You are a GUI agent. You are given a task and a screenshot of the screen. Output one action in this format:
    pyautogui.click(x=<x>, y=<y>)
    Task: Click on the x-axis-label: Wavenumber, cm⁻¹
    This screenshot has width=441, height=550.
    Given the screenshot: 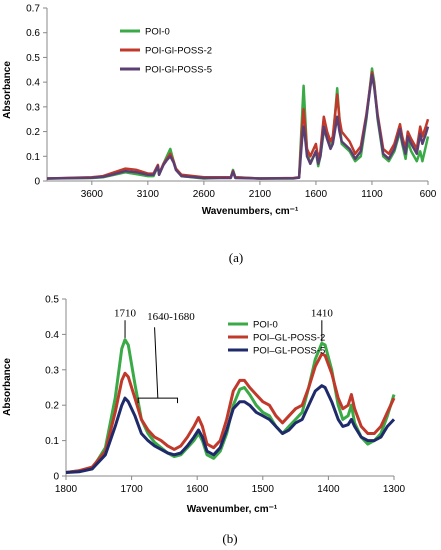 What is the action you would take?
    pyautogui.click(x=232, y=509)
    